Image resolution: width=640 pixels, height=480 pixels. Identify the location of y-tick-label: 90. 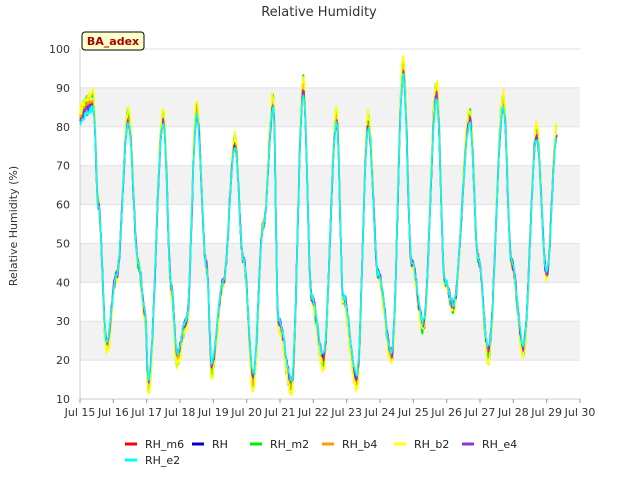
(63, 88).